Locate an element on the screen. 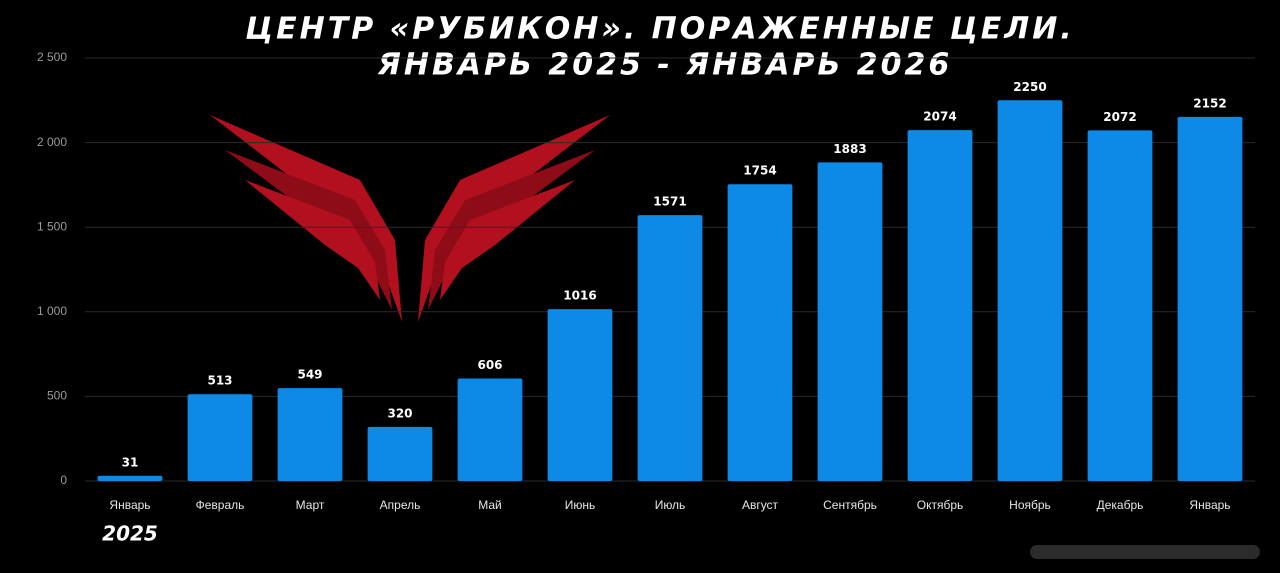 The image size is (1280, 573). x-tick-label: Декабрь is located at coordinates (1120, 505).